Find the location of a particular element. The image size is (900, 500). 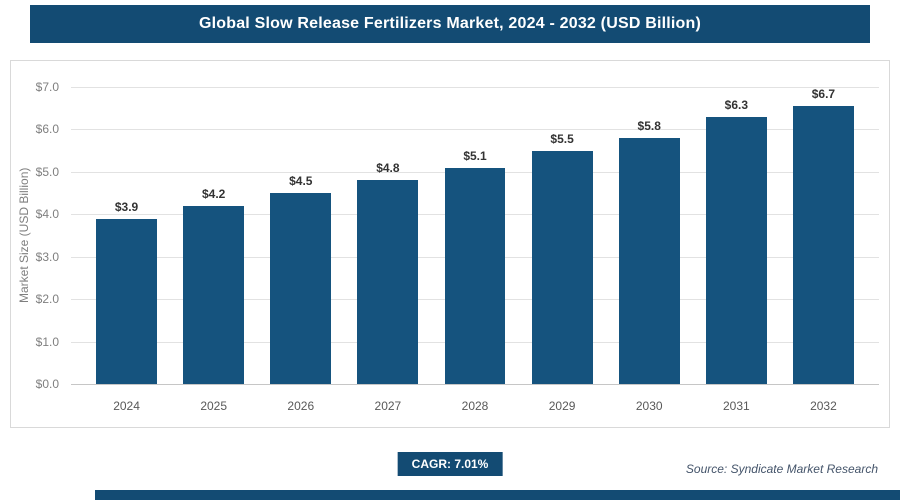

x-axis-label: 2030 is located at coordinates (649, 406).